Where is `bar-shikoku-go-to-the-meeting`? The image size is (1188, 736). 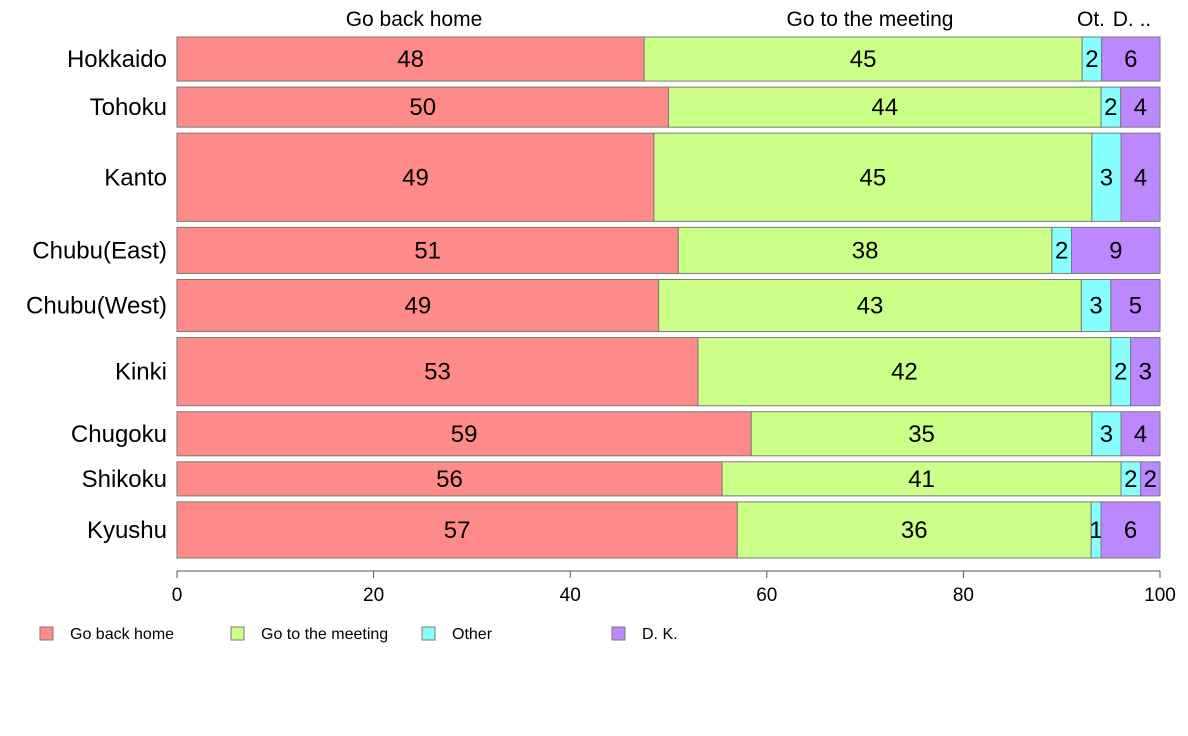
bar-shikoku-go-to-the-meeting is located at coordinates (921, 479).